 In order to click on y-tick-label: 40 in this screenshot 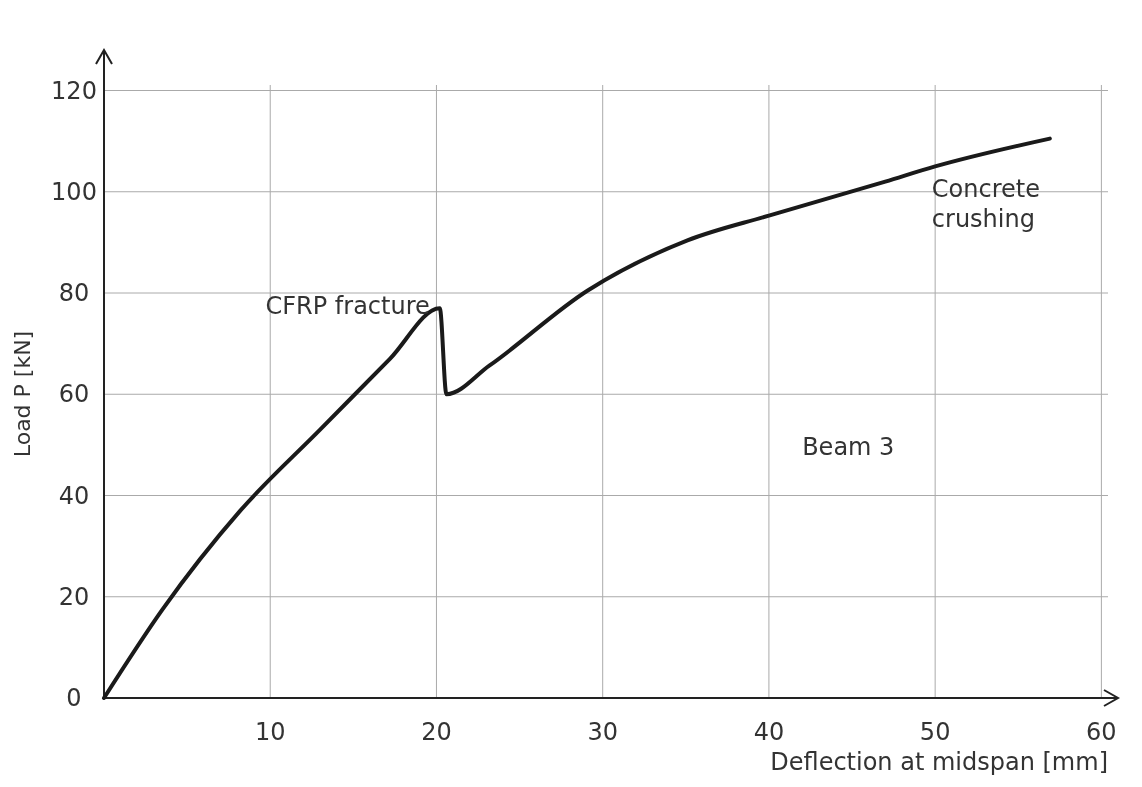, I will do `click(74, 495)`.